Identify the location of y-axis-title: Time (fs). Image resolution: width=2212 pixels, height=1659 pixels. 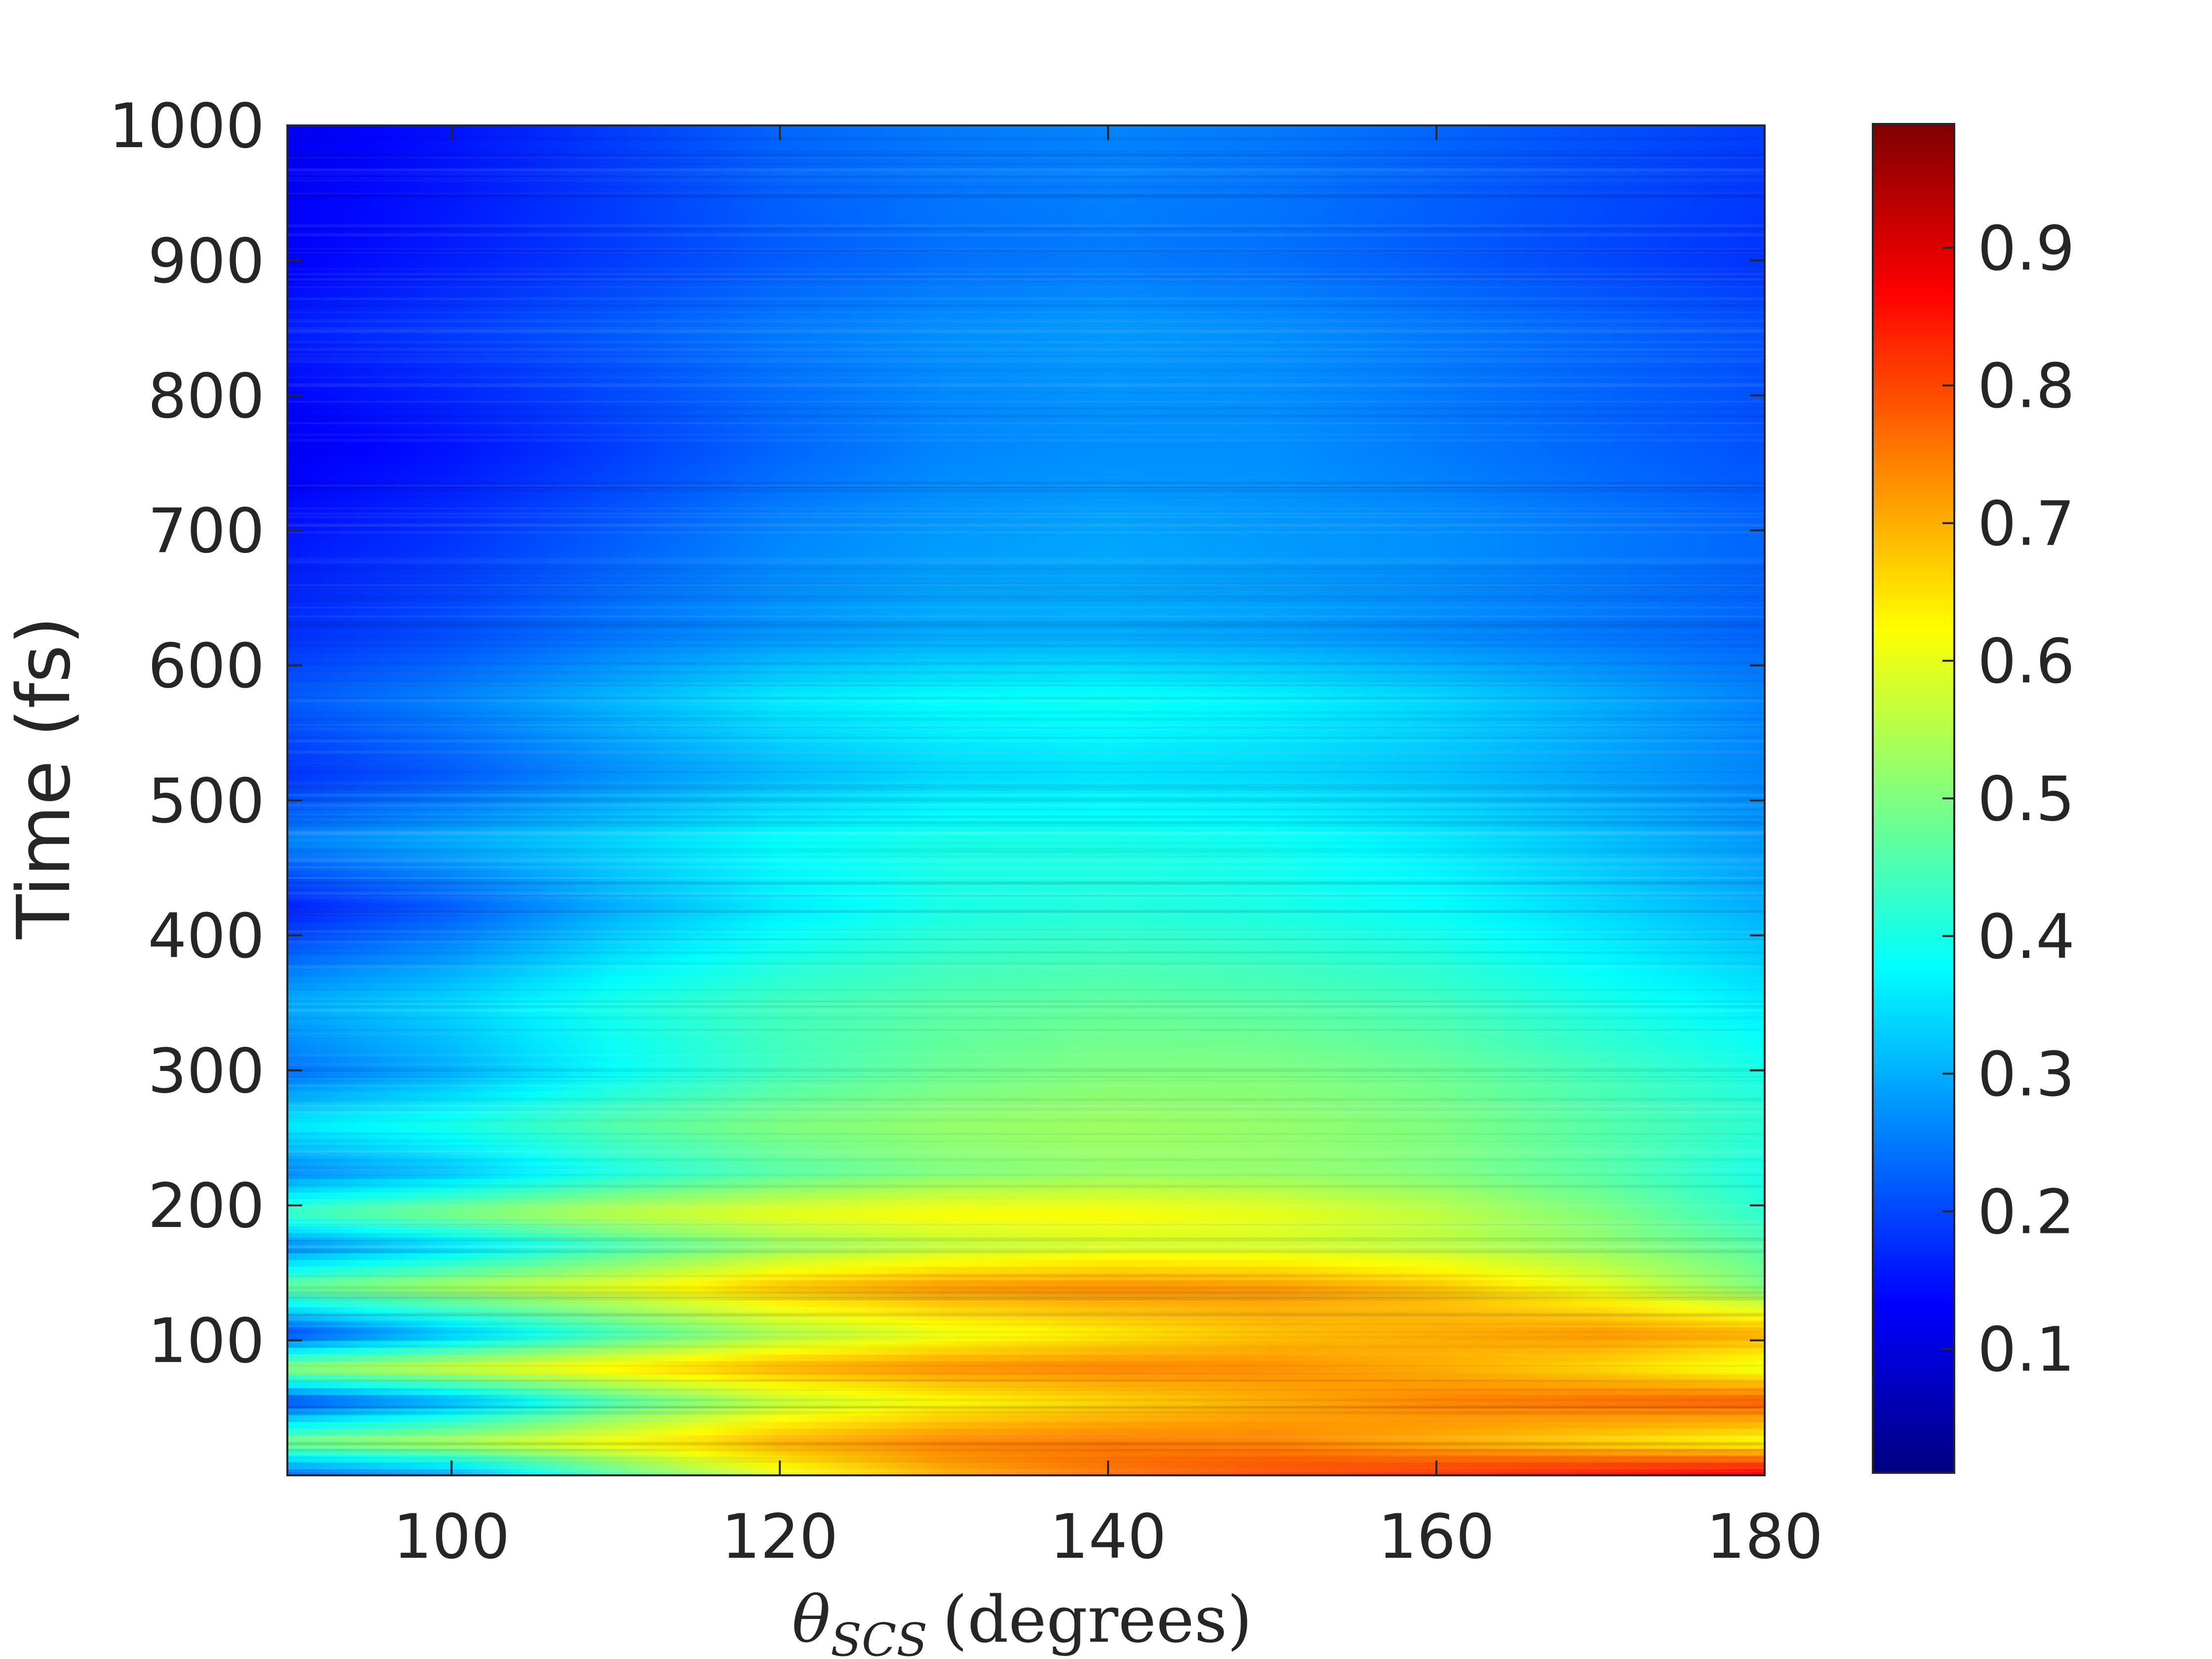
(43, 778).